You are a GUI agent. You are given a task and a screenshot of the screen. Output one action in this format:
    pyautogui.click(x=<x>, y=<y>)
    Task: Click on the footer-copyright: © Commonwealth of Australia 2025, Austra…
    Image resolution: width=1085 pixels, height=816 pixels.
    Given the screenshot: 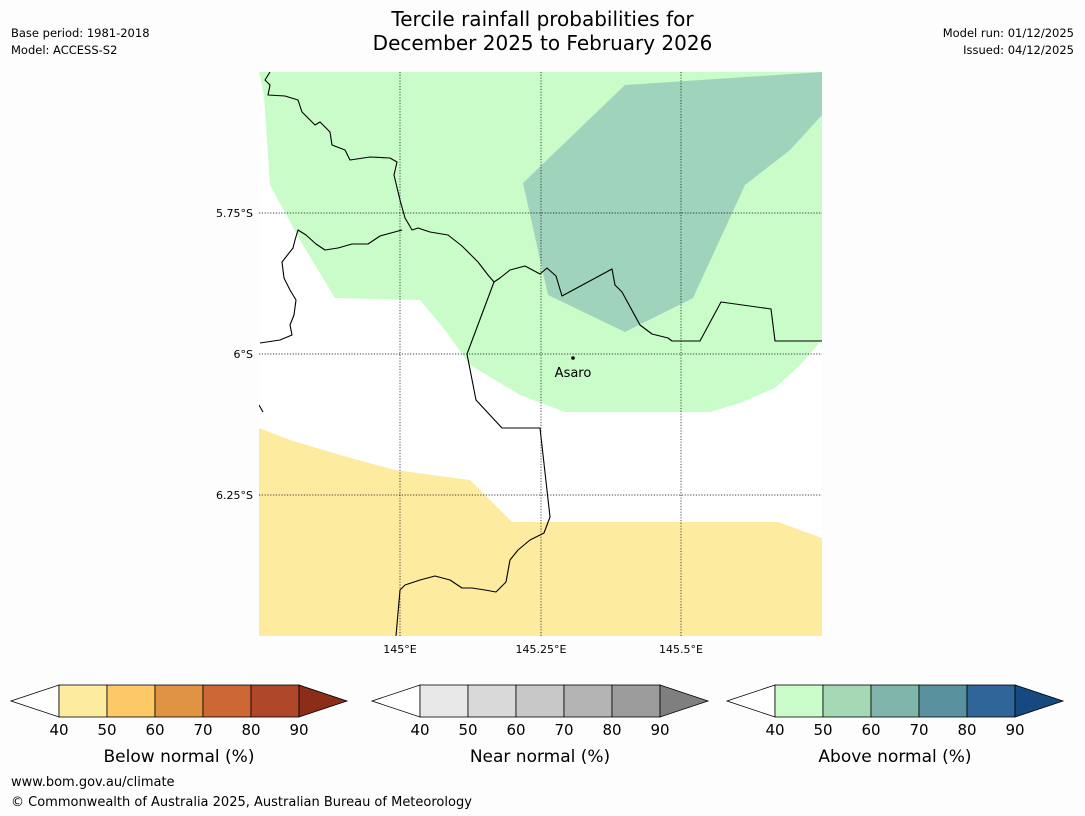 What is the action you would take?
    pyautogui.click(x=241, y=802)
    